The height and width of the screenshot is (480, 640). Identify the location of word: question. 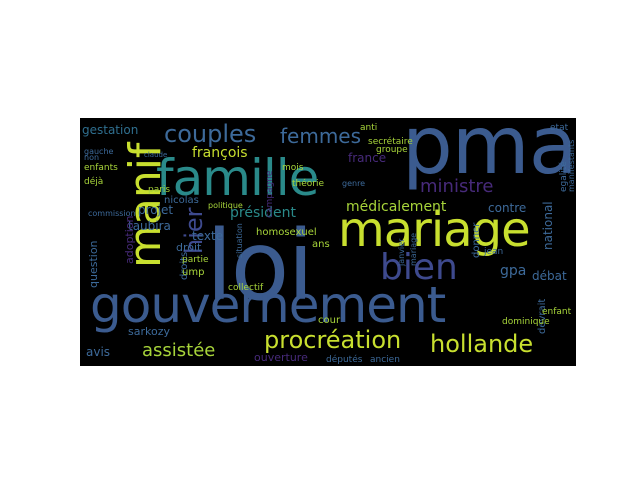
(93, 264).